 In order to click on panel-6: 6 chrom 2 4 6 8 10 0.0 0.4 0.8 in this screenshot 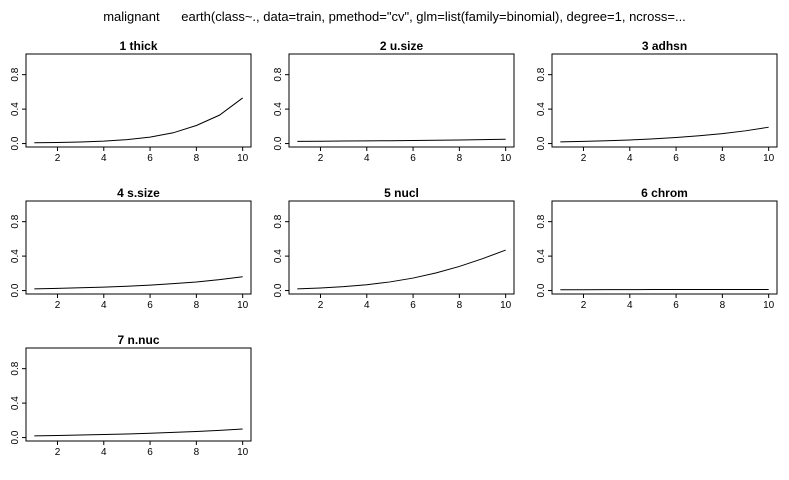, I will do `click(657, 248)`.